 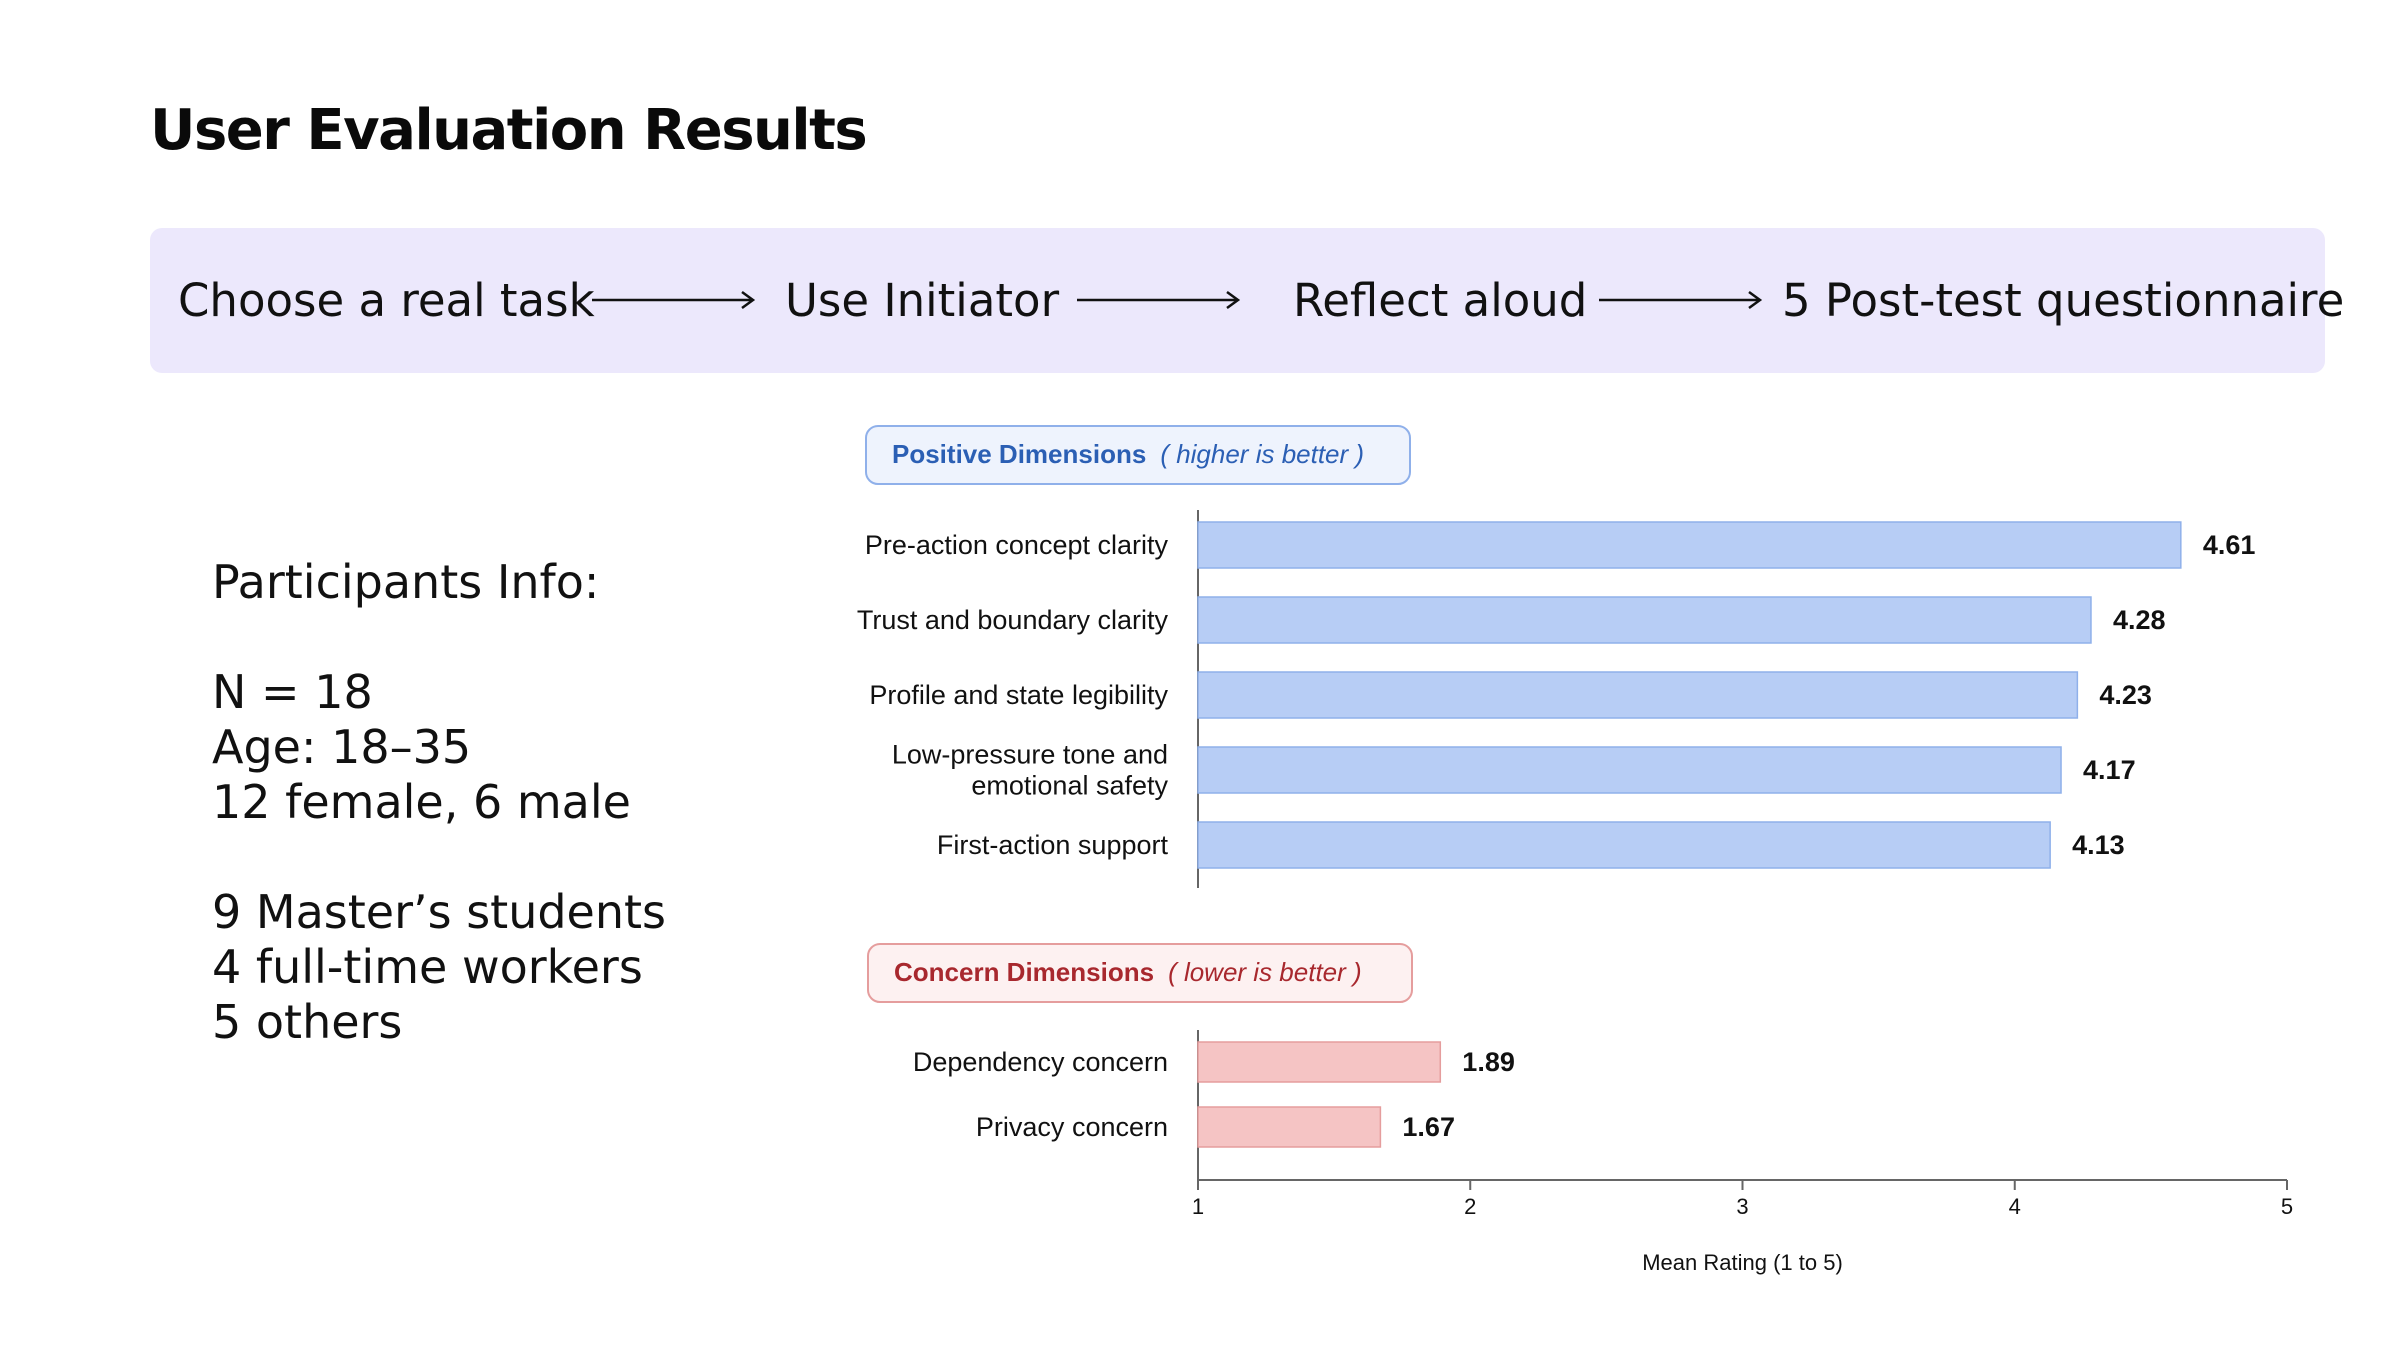 I want to click on data-label: 4.17, so click(x=2109, y=770).